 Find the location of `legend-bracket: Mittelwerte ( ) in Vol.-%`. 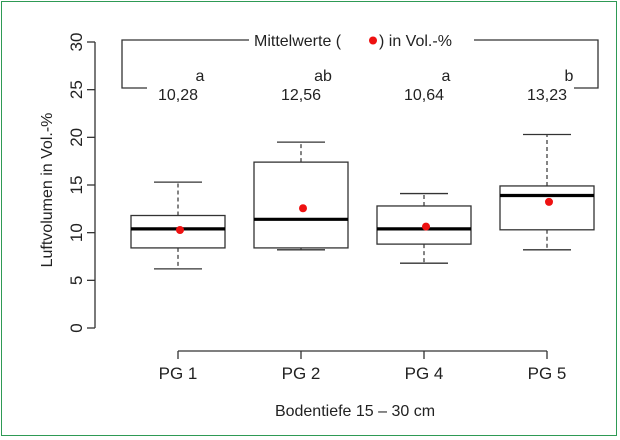

legend-bracket: Mittelwerte ( ) in Vol.-% is located at coordinates (360, 61).